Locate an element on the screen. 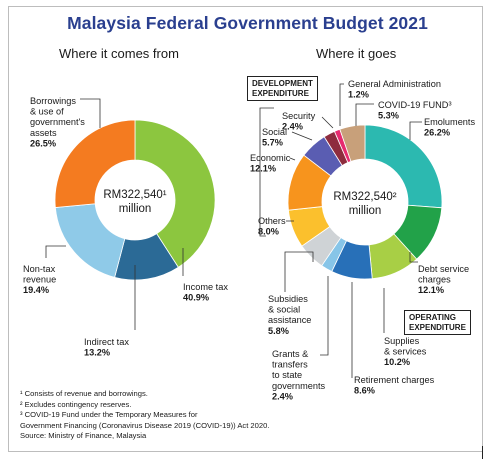 The height and width of the screenshot is (460, 495). slice-covid-19-fund is located at coordinates (352, 143).